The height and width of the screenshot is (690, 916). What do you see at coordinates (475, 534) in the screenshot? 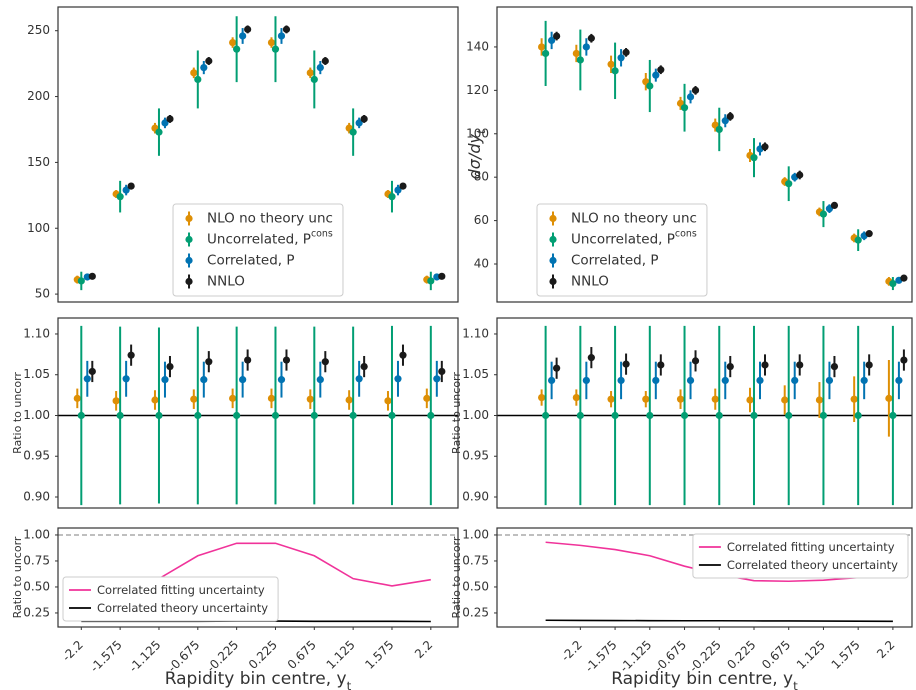
I see `y-tick-label: 1.00` at bounding box center [475, 534].